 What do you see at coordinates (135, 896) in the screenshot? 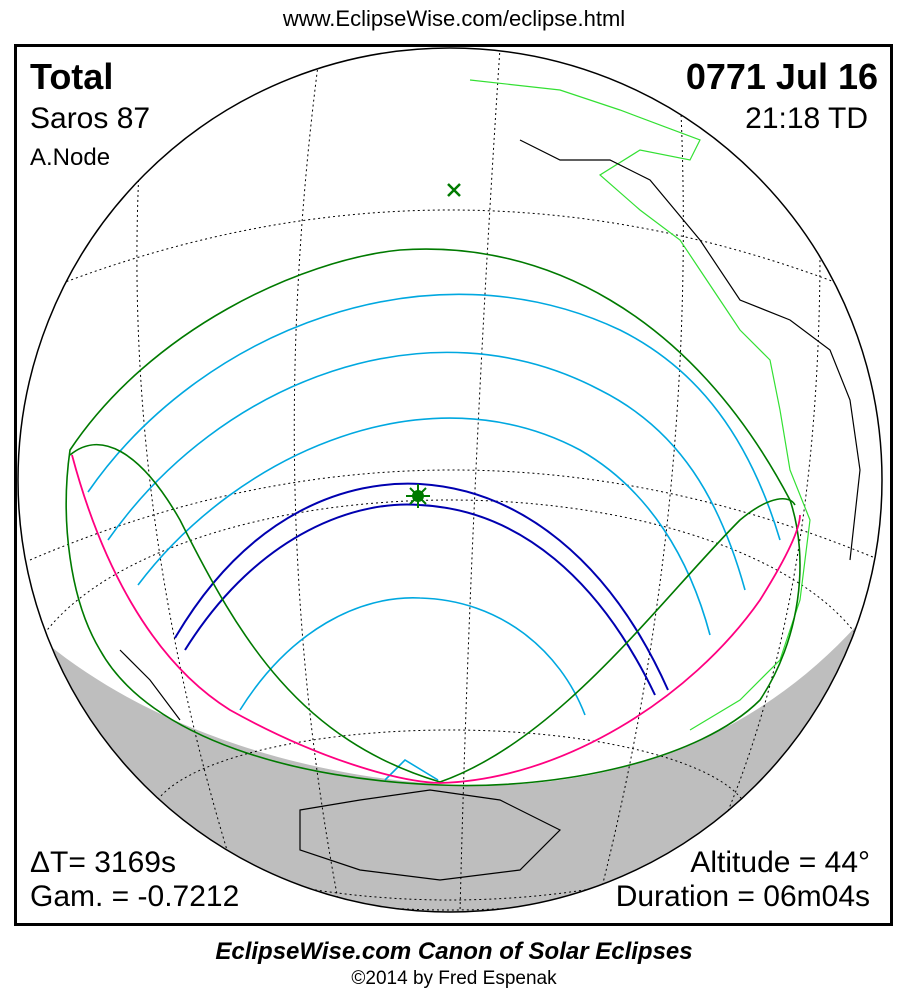
I see `gamma: Gam. = -0.7212` at bounding box center [135, 896].